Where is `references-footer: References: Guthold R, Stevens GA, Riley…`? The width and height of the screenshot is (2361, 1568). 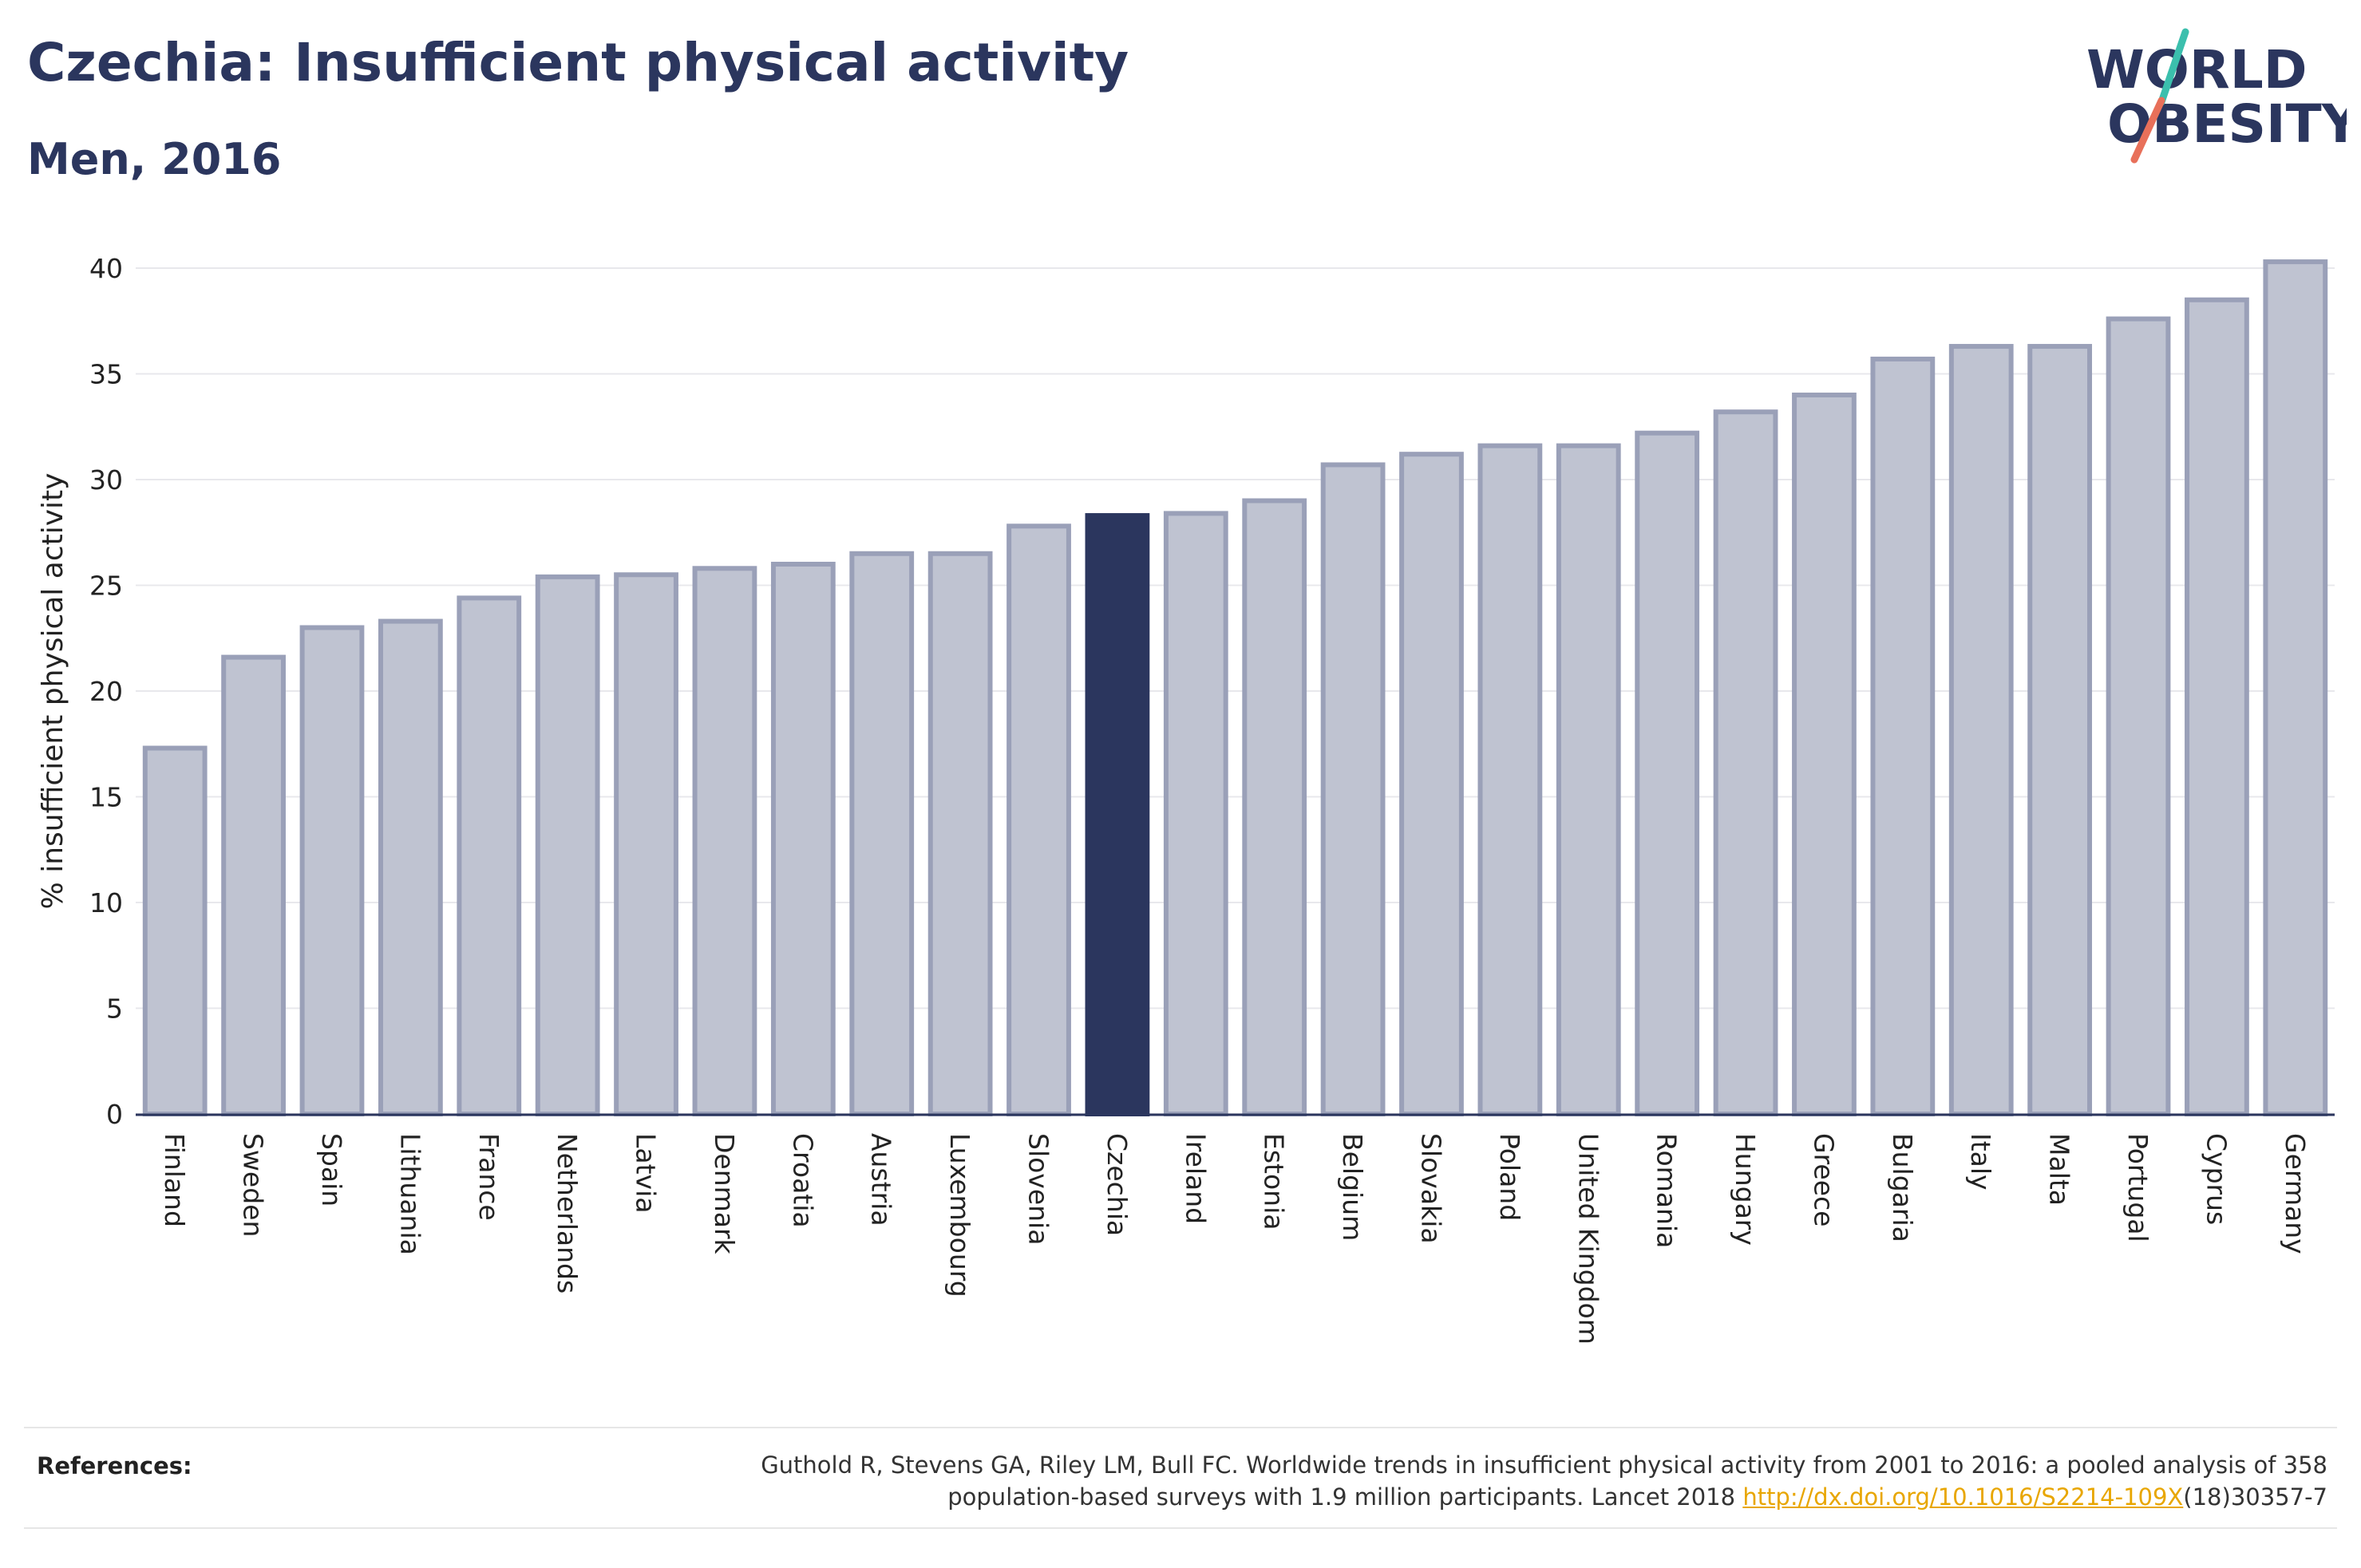
references-footer: References: Guthold R, Stevens GA, Riley… is located at coordinates (1180, 1478).